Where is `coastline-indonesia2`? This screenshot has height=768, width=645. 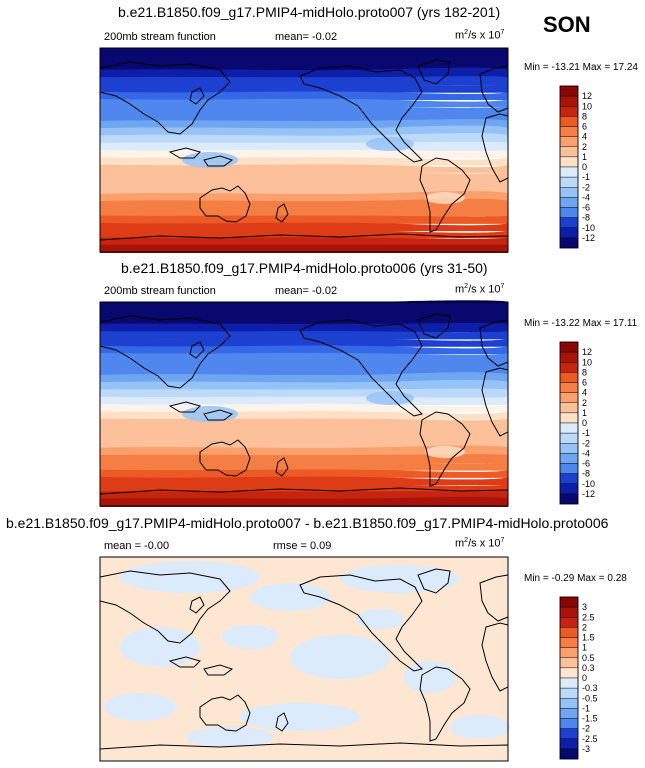
coastline-indonesia2 is located at coordinates (218, 670).